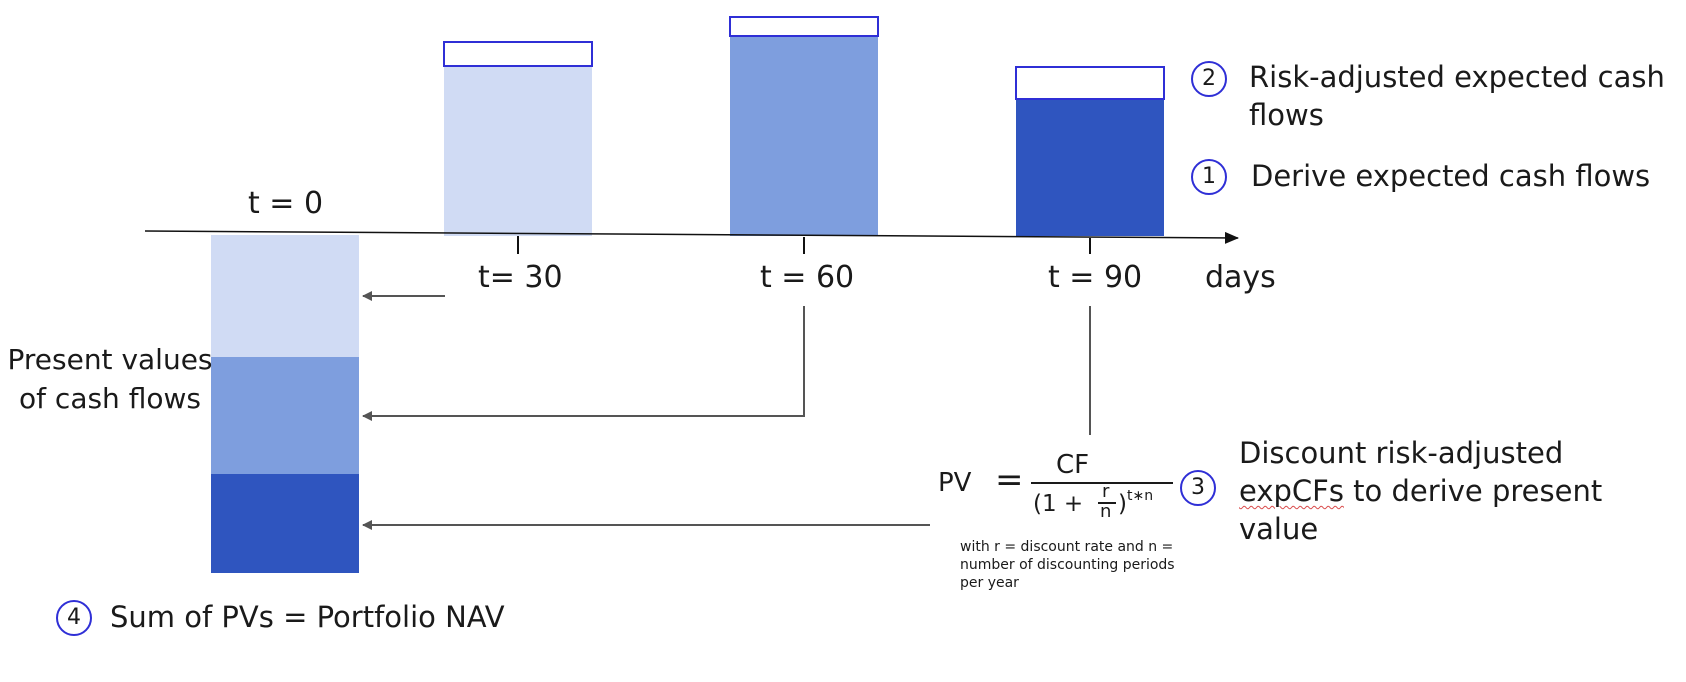  I want to click on time-label-t0: t = 0, so click(286, 203).